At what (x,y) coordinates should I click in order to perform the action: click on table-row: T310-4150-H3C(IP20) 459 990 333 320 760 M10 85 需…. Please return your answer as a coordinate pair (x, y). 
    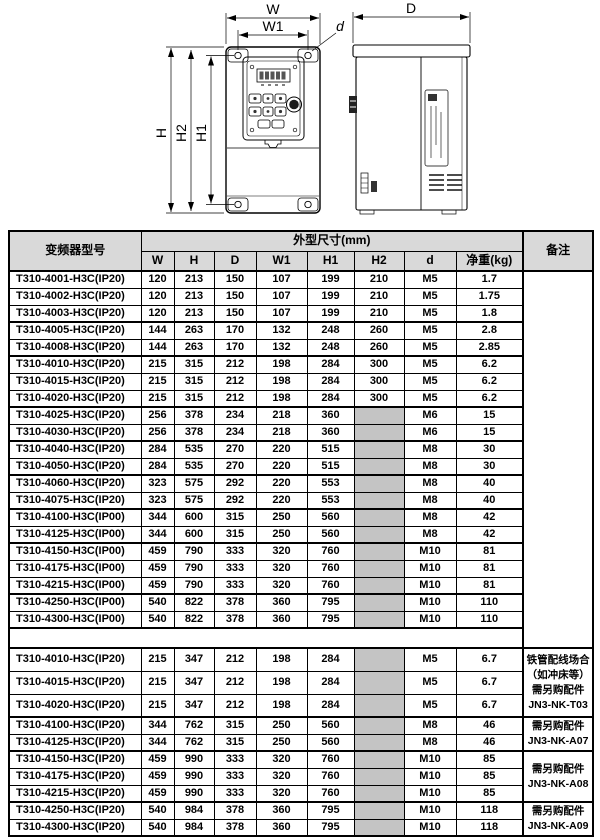
    Looking at the image, I should click on (301, 776).